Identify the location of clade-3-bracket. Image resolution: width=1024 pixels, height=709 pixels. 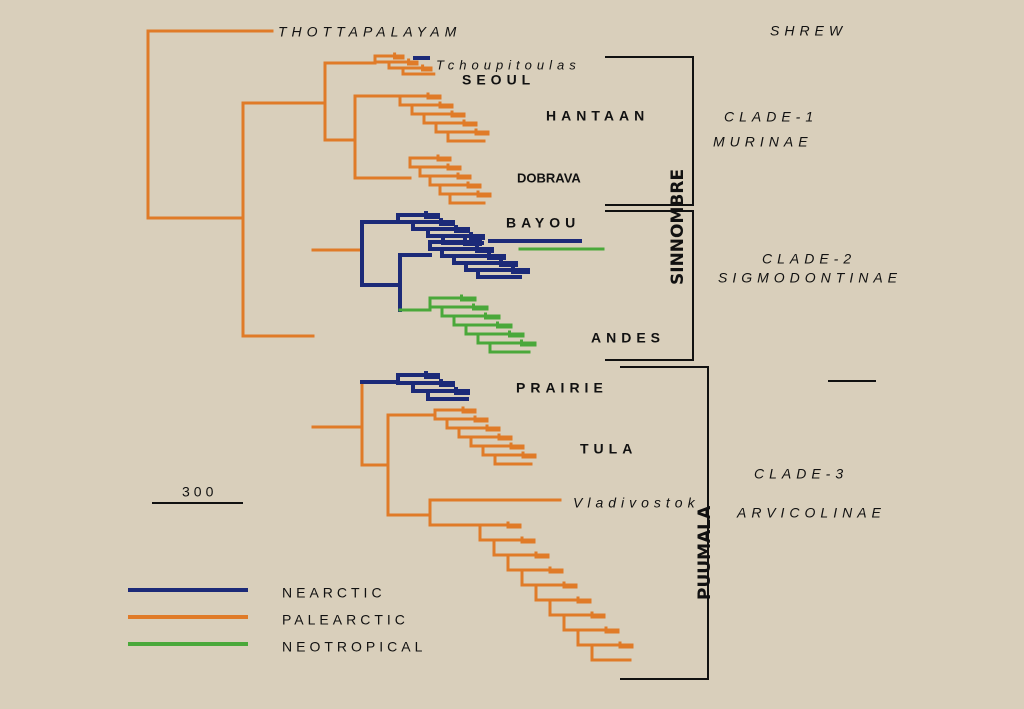
(664, 523).